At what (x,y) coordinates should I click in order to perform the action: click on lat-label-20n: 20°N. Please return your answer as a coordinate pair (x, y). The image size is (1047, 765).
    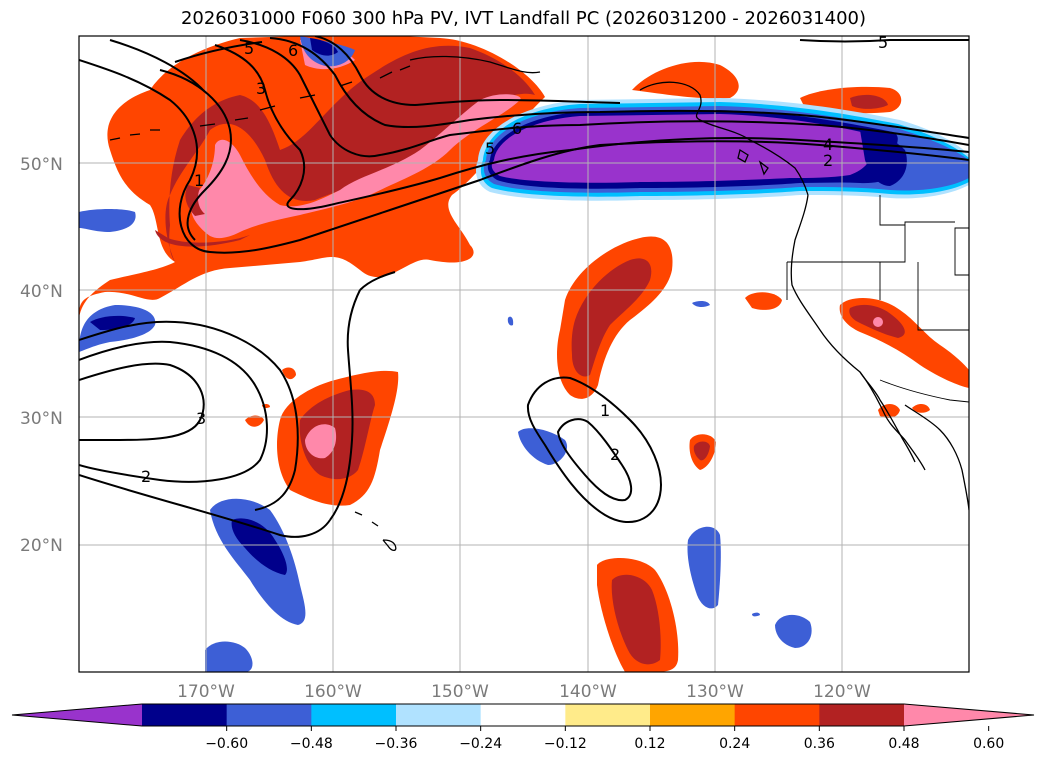
    Looking at the image, I should click on (41, 546).